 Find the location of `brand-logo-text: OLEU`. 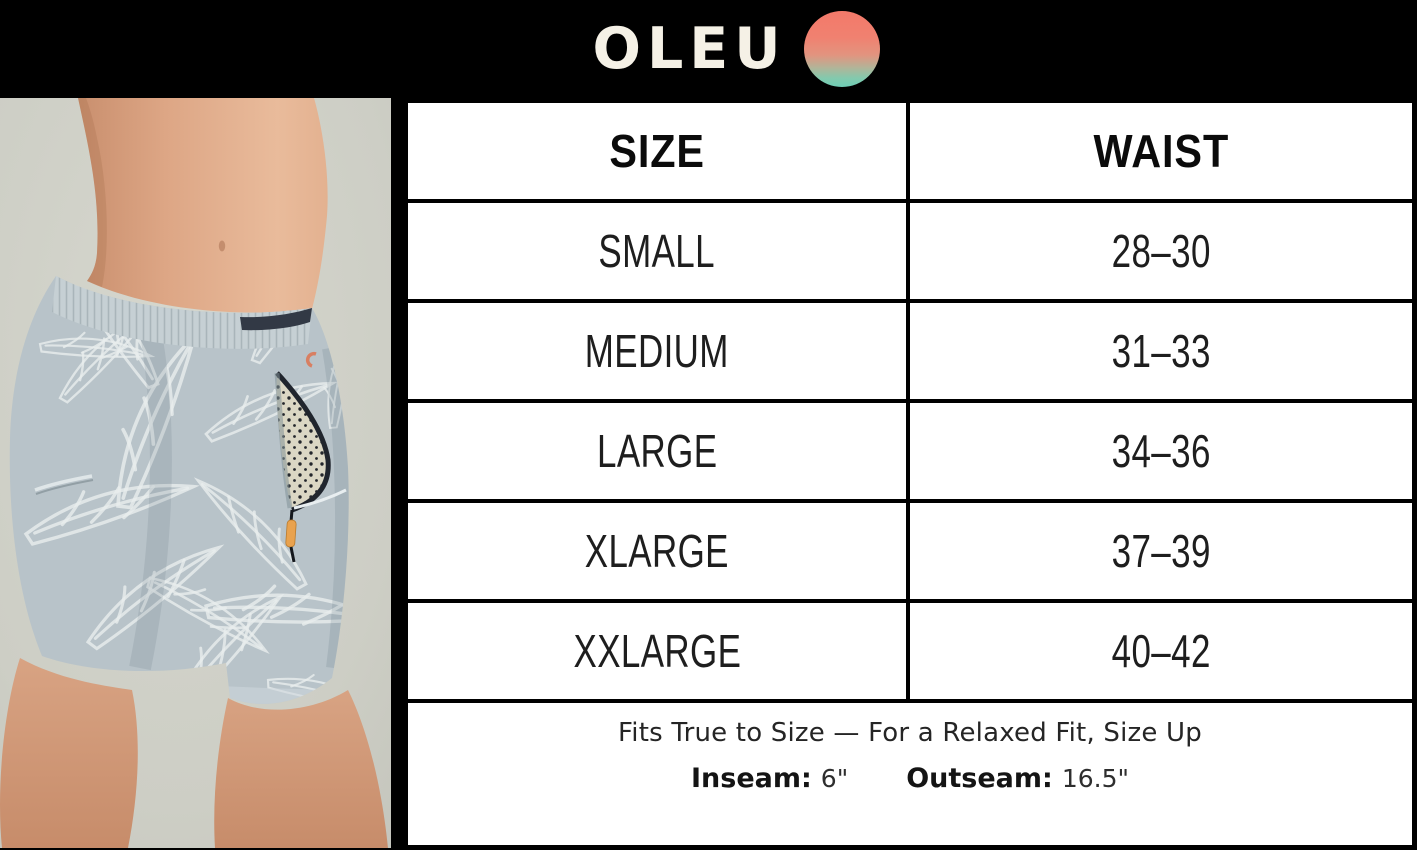

brand-logo-text: OLEU is located at coordinates (689, 48).